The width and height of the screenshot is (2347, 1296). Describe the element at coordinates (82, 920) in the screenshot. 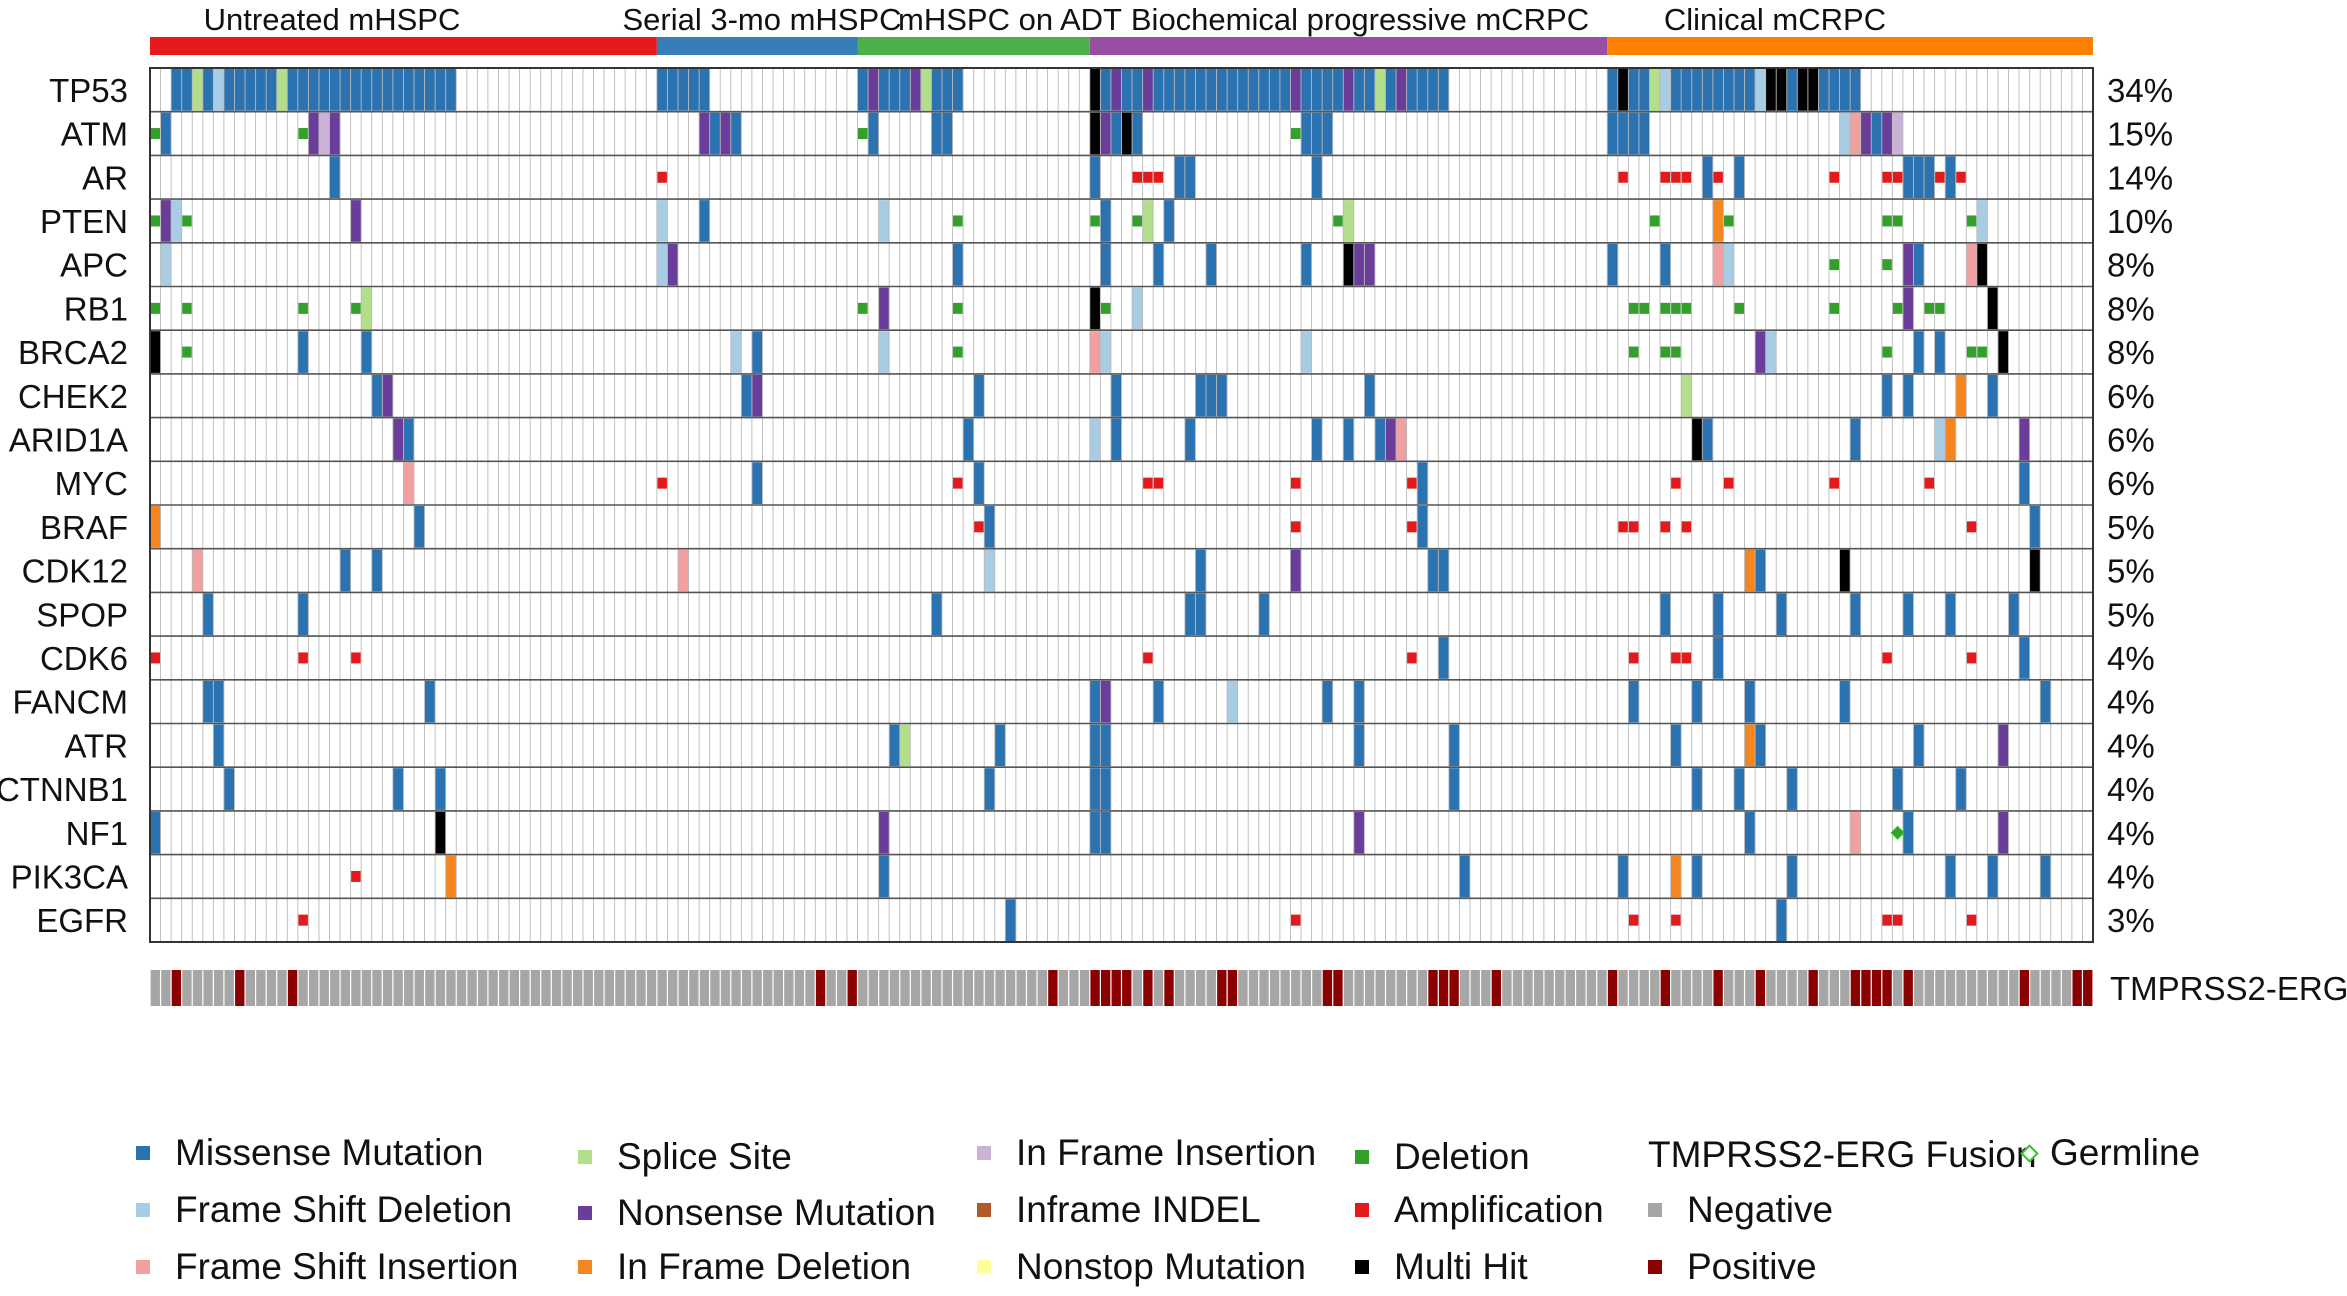

I see `gene-label-egfr: EGFR` at that location.